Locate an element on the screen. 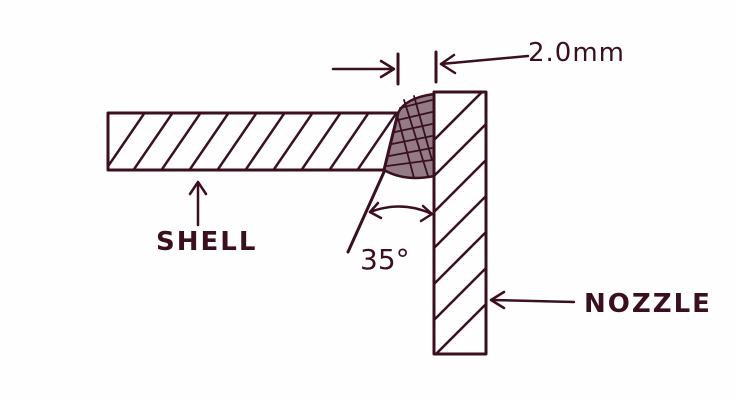 The width and height of the screenshot is (736, 401). bevel-angle-dimension is located at coordinates (390, 212).